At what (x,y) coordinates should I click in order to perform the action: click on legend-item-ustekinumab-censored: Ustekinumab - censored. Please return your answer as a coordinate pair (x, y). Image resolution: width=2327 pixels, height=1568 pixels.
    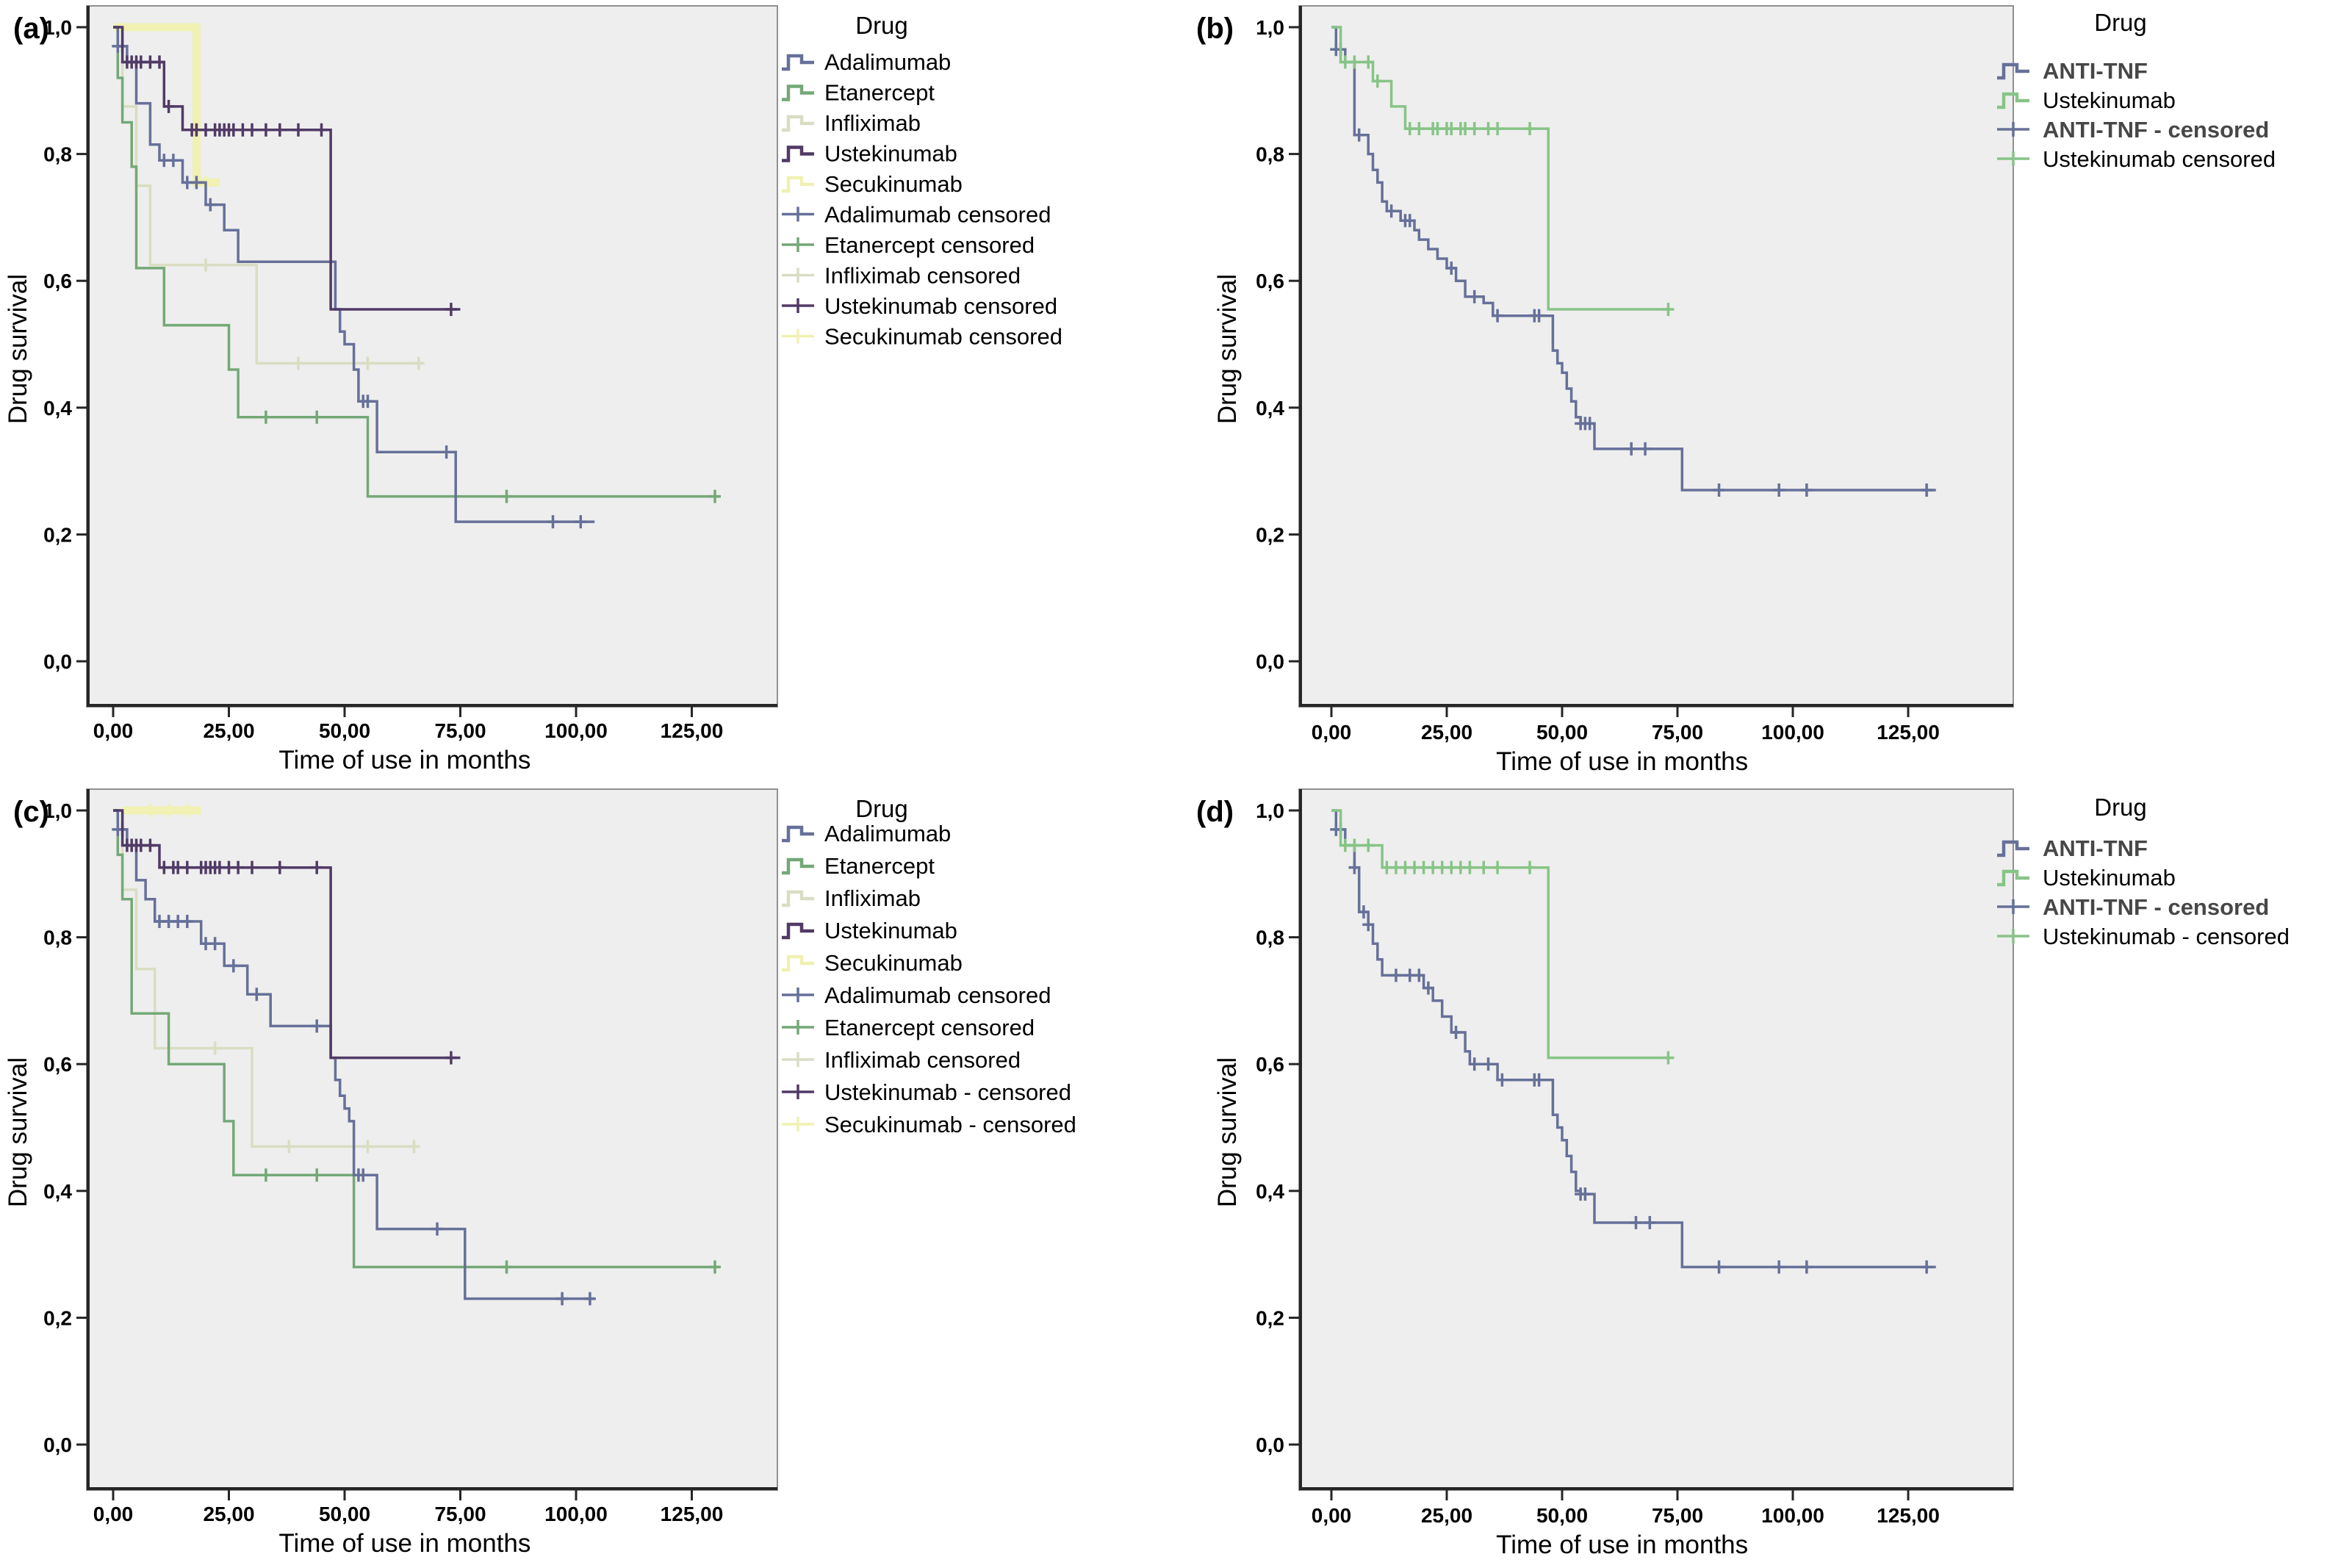
    Looking at the image, I should click on (2143, 937).